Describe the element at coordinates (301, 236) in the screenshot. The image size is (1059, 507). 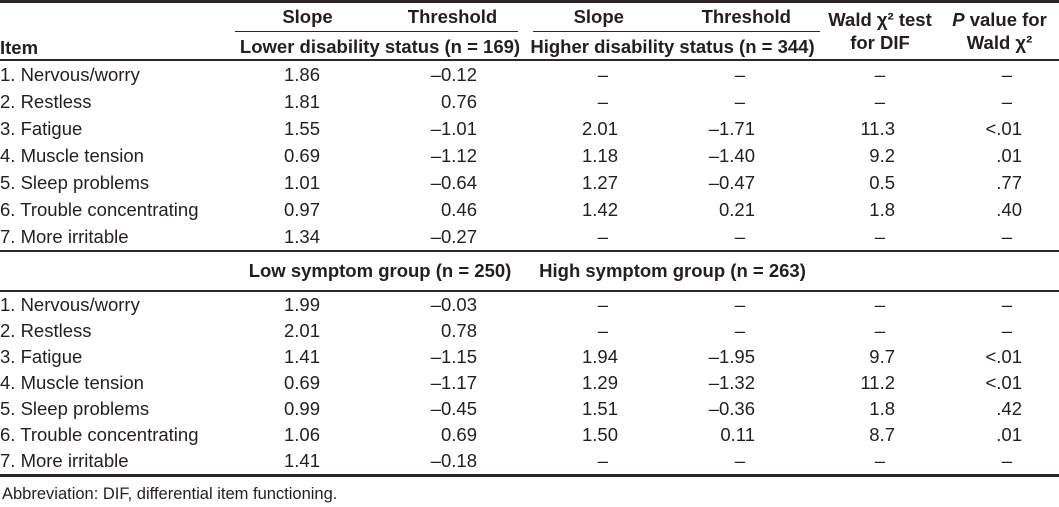
I see `value-cell: 1.34` at that location.